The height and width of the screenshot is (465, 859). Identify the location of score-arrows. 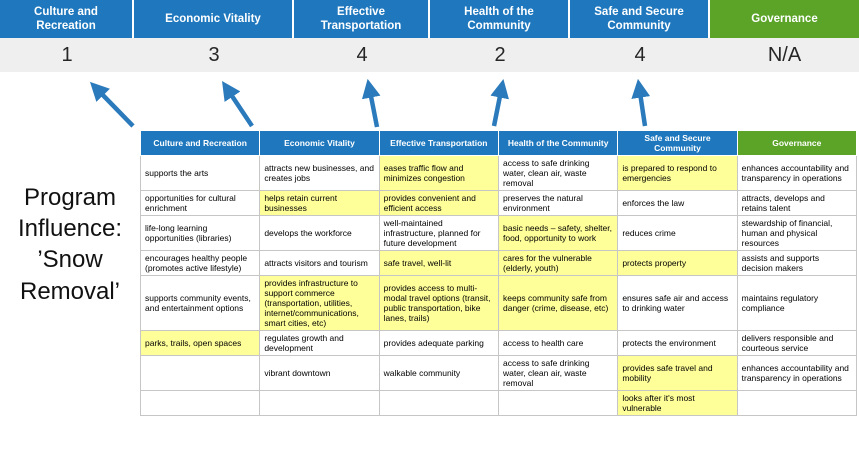
(370, 103).